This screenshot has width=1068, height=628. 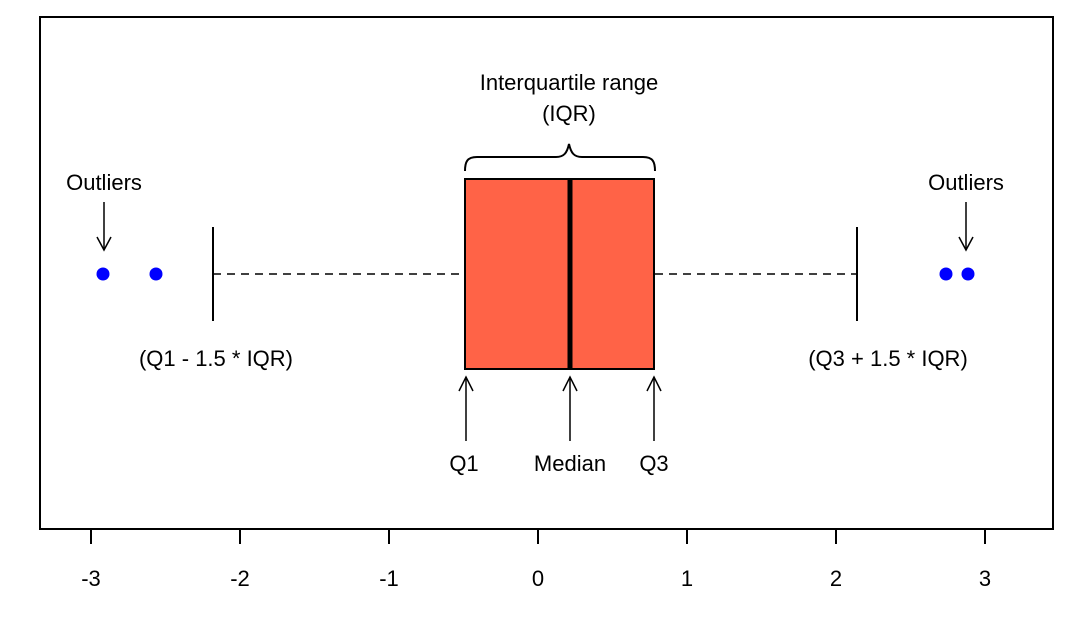 I want to click on x-axis-tick-label-3: 3, so click(x=985, y=578).